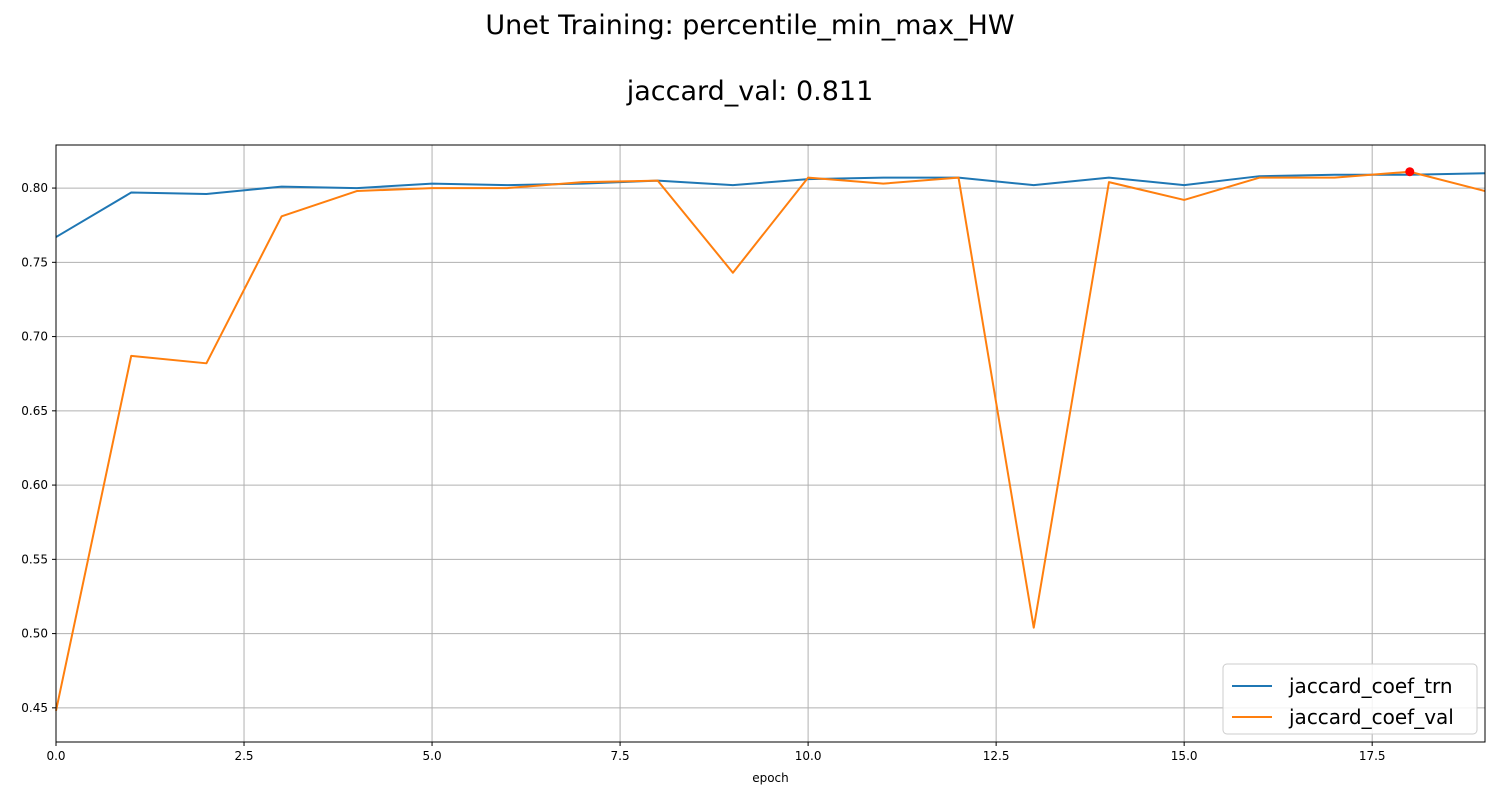 The image size is (1500, 800). I want to click on best-point-layer, so click(1410, 172).